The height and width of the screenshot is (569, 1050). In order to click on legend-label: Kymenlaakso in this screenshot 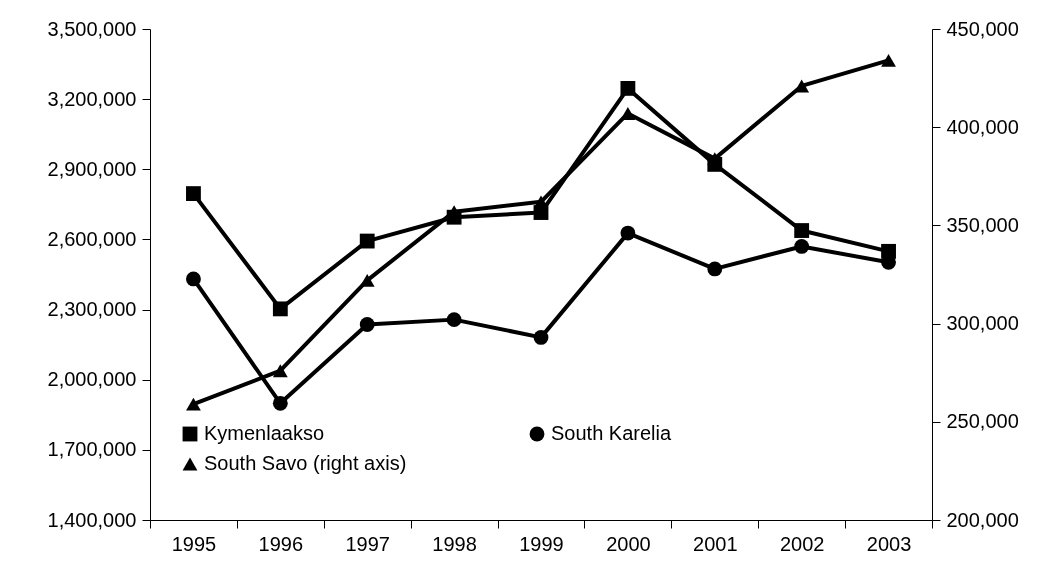, I will do `click(264, 433)`.